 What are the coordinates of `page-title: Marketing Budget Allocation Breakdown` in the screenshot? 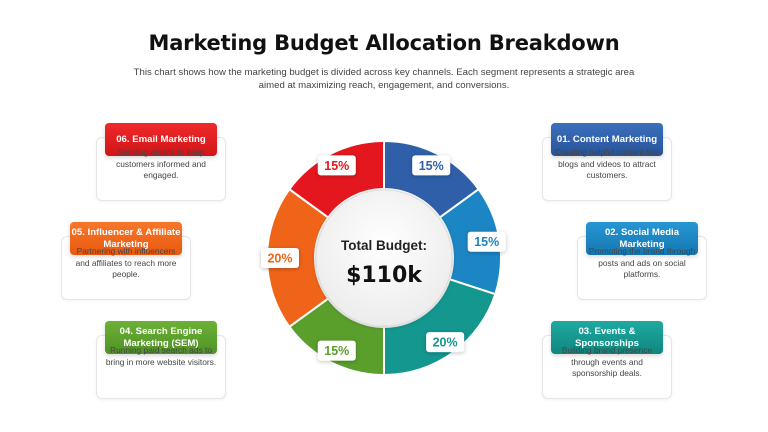 It's located at (384, 43).